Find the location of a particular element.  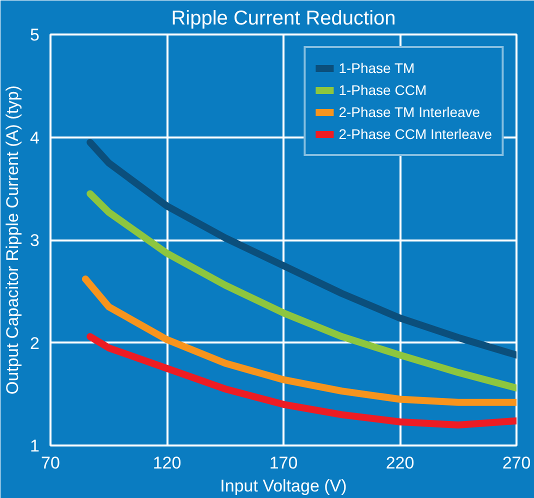

x-tick-label: 70 is located at coordinates (50, 463).